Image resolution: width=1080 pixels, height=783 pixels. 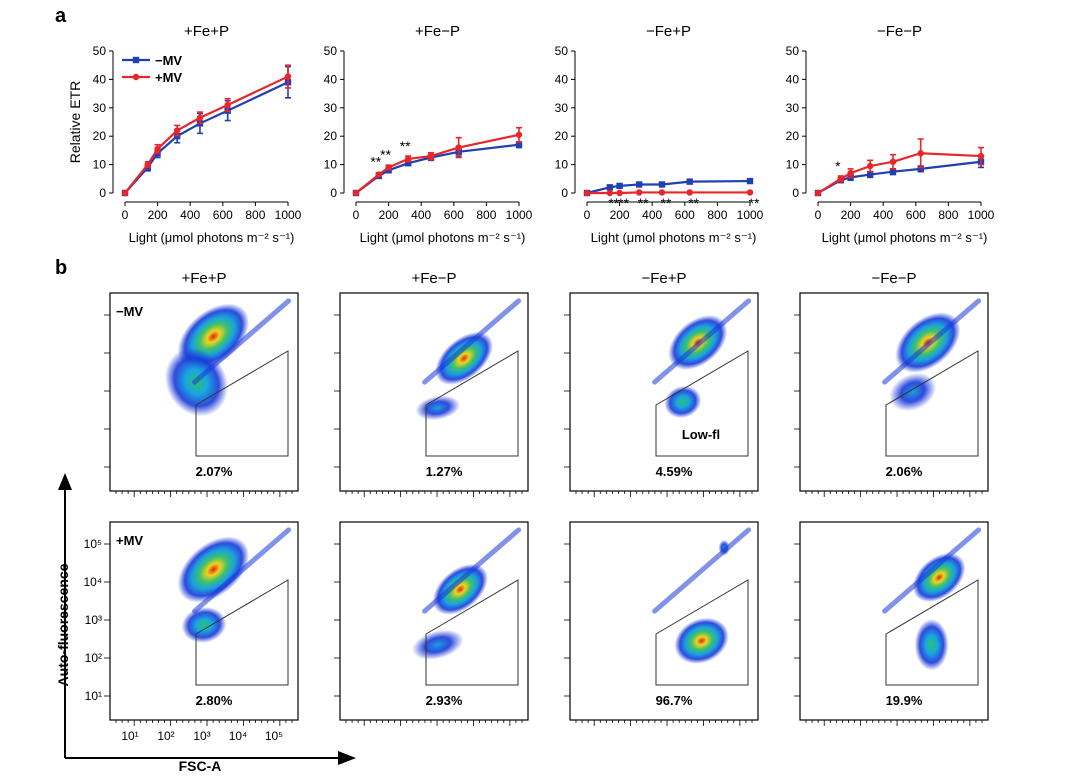 I want to click on column-title: +Fe+P, so click(x=203, y=278).